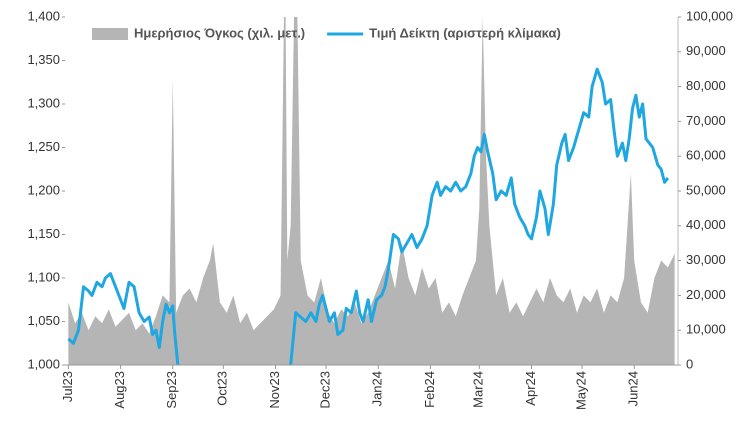  I want to click on x-tick-label: Dec23, so click(324, 390).